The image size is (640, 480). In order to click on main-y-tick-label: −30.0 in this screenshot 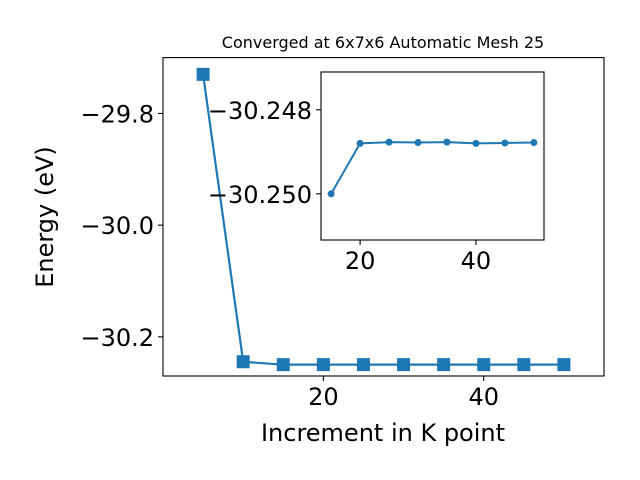, I will do `click(117, 226)`.